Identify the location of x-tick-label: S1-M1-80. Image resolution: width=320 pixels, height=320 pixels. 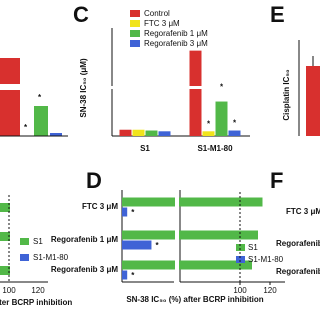
(215, 148).